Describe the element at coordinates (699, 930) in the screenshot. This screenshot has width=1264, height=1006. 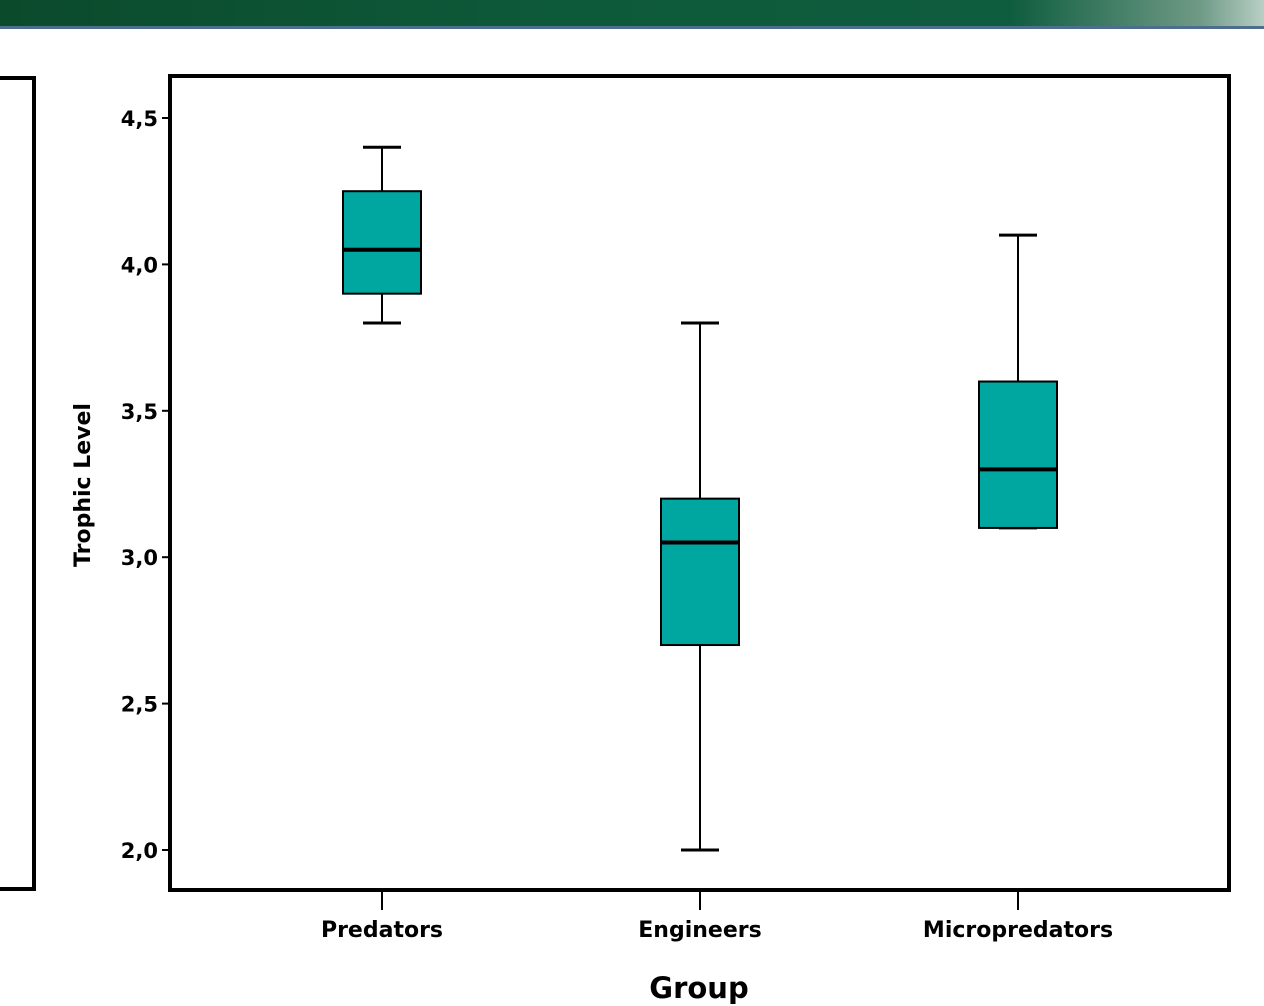
I see `x-tick-label: Engineers` at that location.